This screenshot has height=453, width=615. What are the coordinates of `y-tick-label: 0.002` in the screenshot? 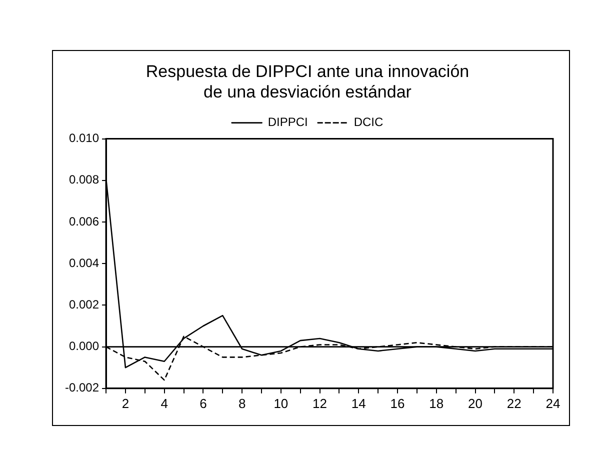 It's located at (84, 305).